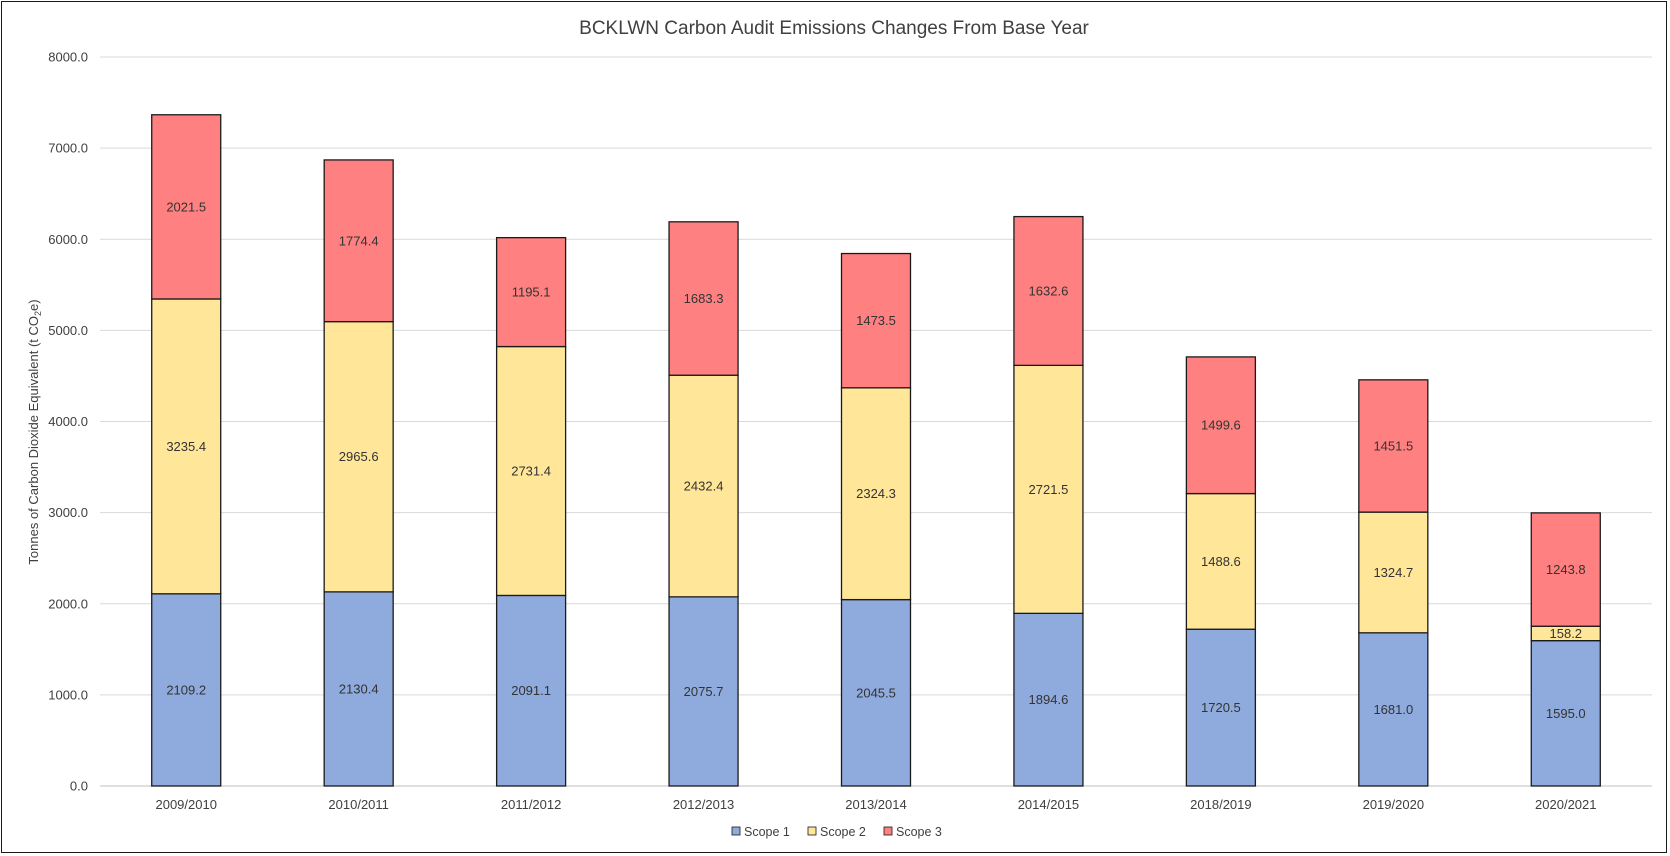 Image resolution: width=1670 pixels, height=856 pixels. I want to click on data-label-scope-3: 1473.5, so click(876, 320).